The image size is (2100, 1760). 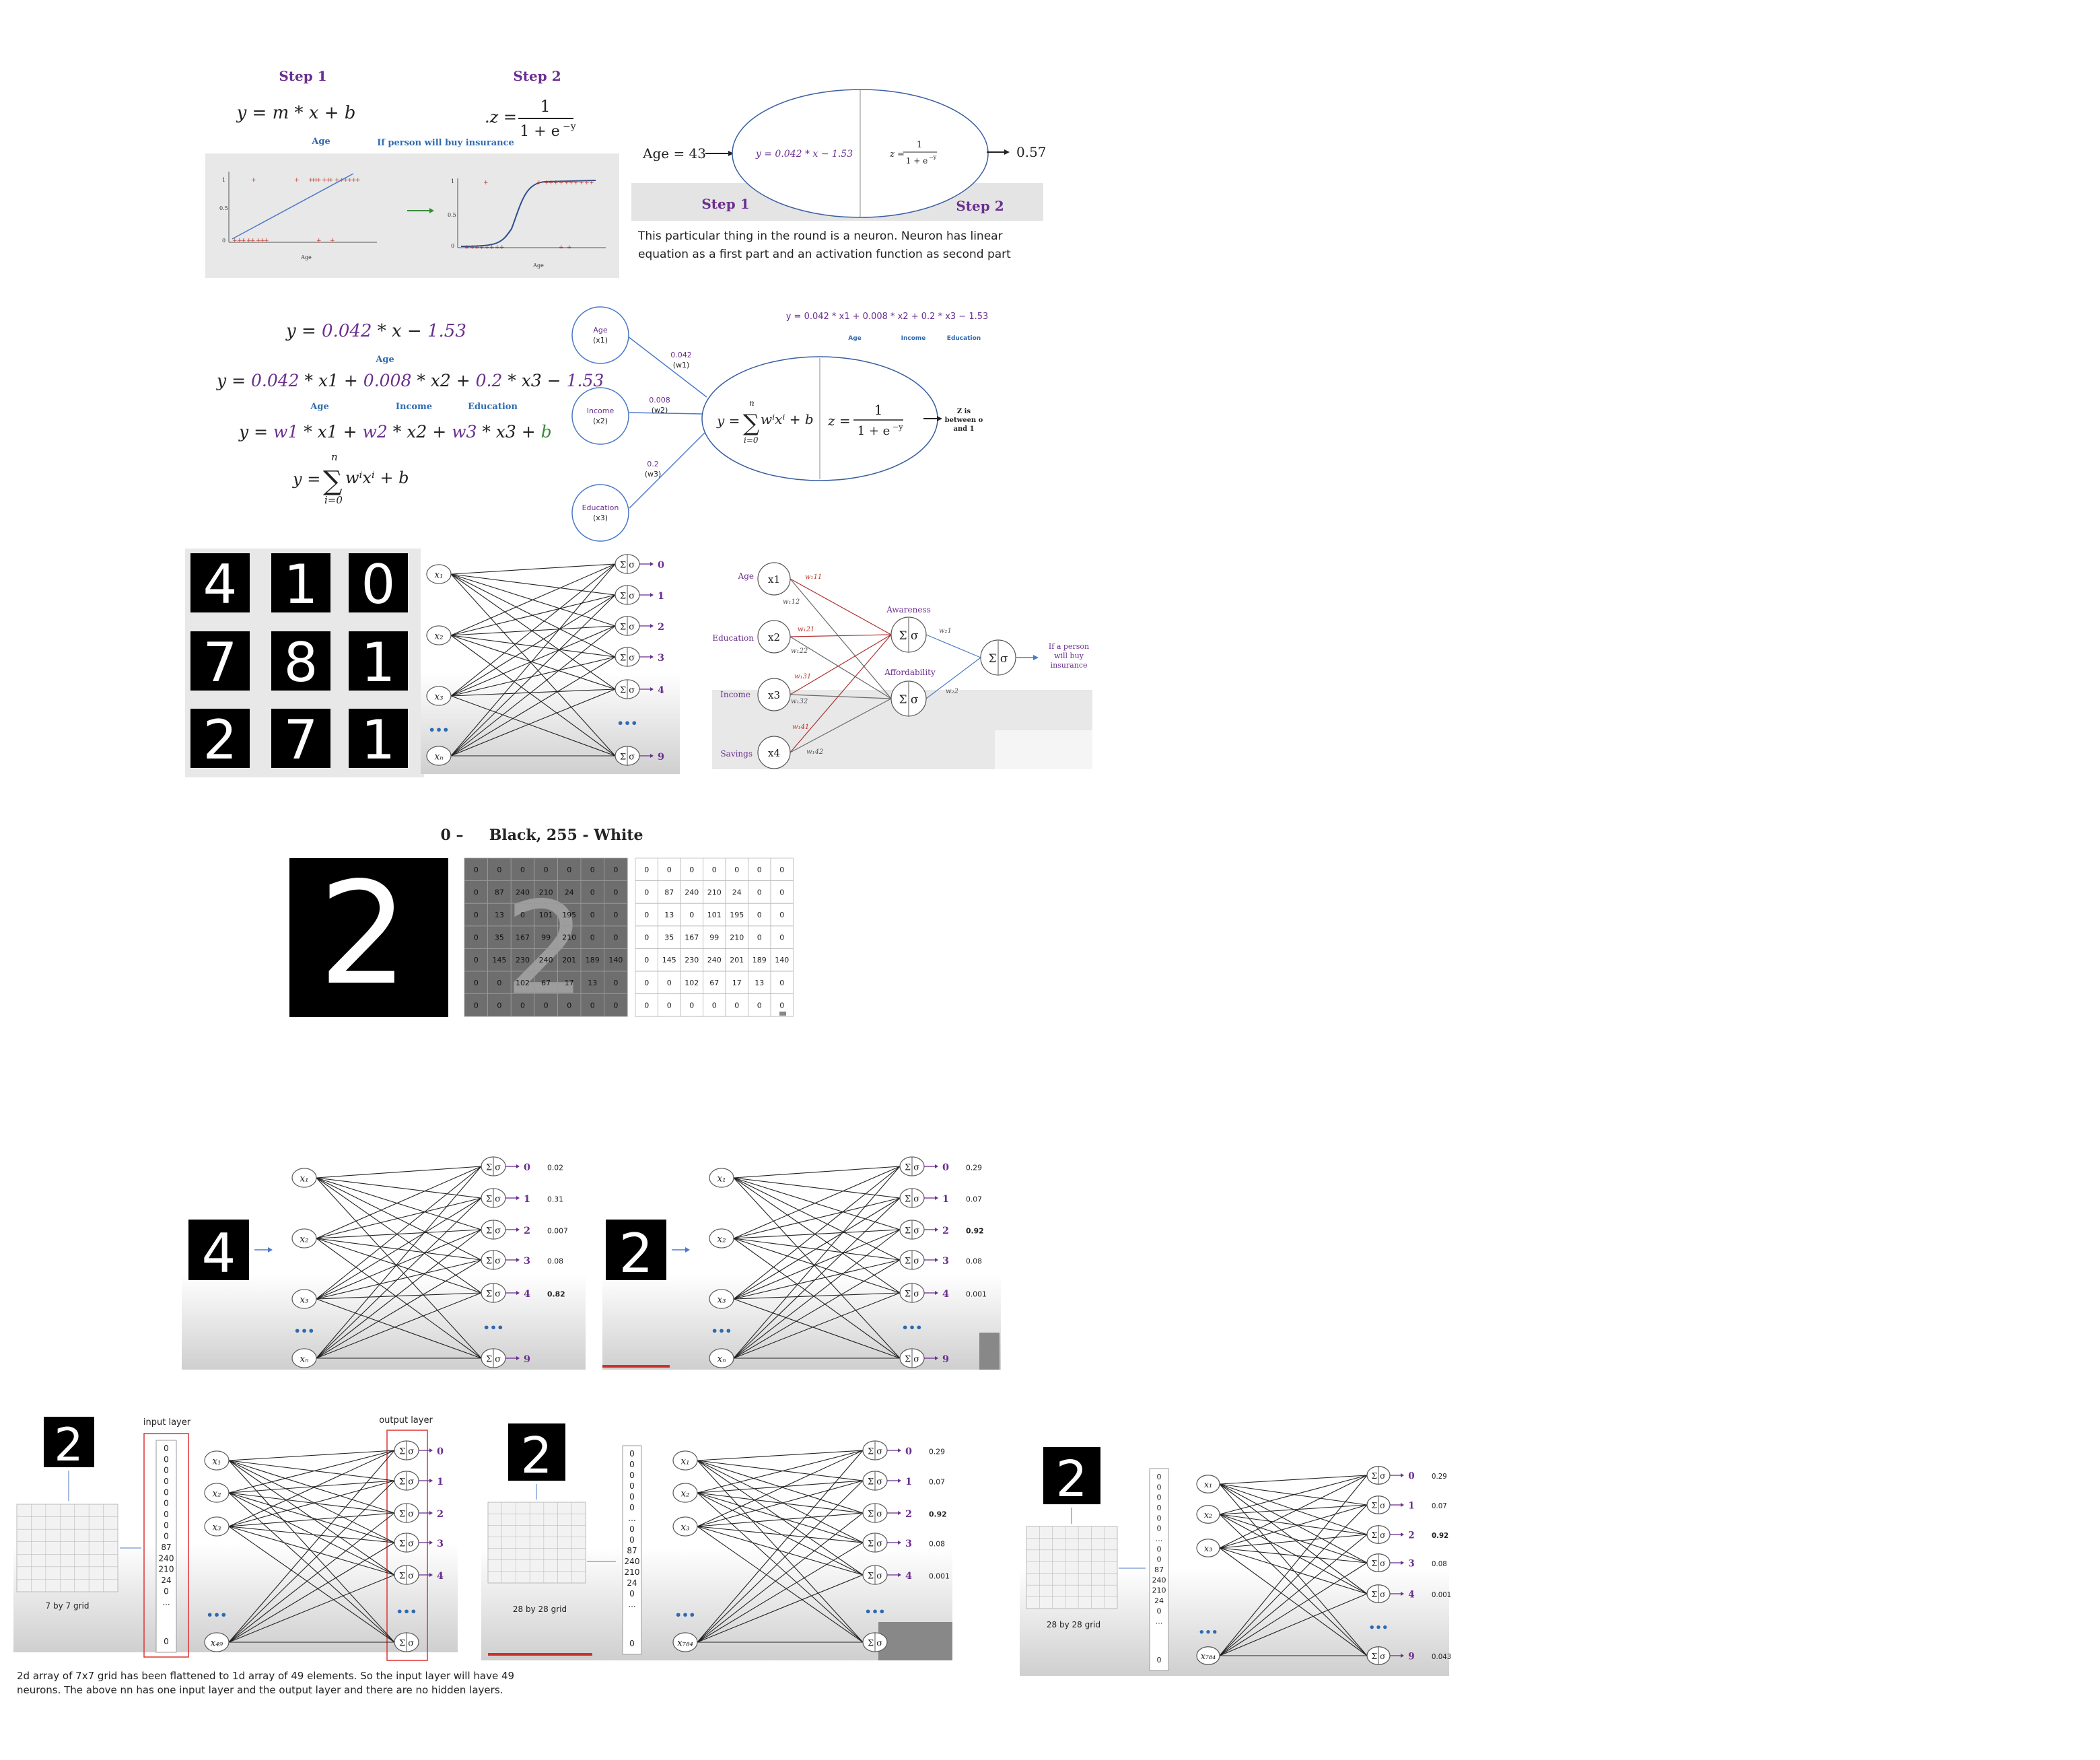 I want to click on input-x3, so click(x=774, y=695).